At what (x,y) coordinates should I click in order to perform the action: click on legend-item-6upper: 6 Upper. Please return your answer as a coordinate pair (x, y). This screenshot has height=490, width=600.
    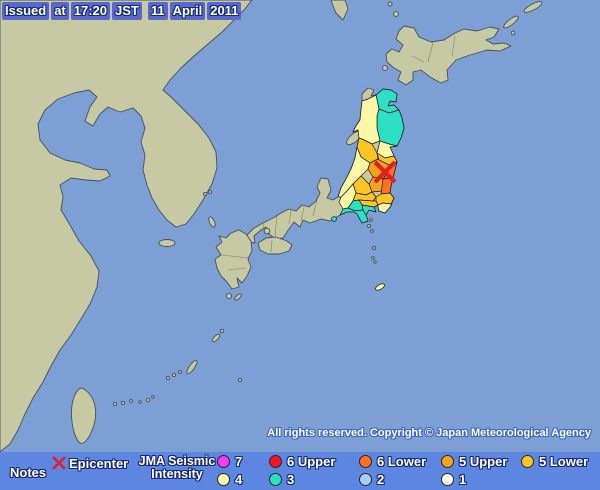
    Looking at the image, I should click on (302, 461).